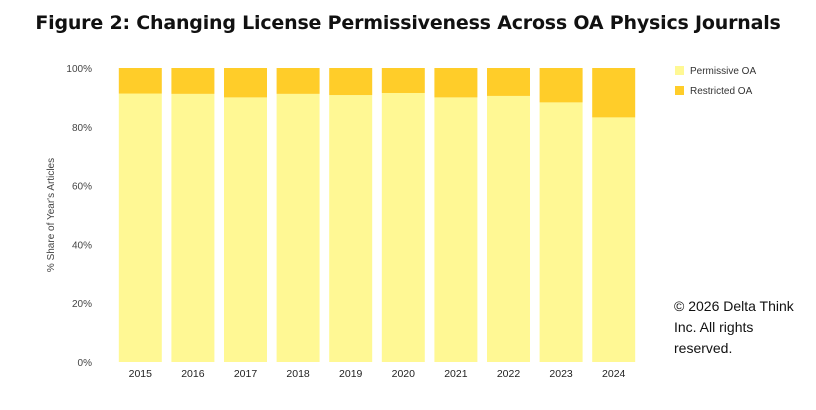 The width and height of the screenshot is (816, 410). I want to click on x-tick-label: 2016, so click(193, 374).